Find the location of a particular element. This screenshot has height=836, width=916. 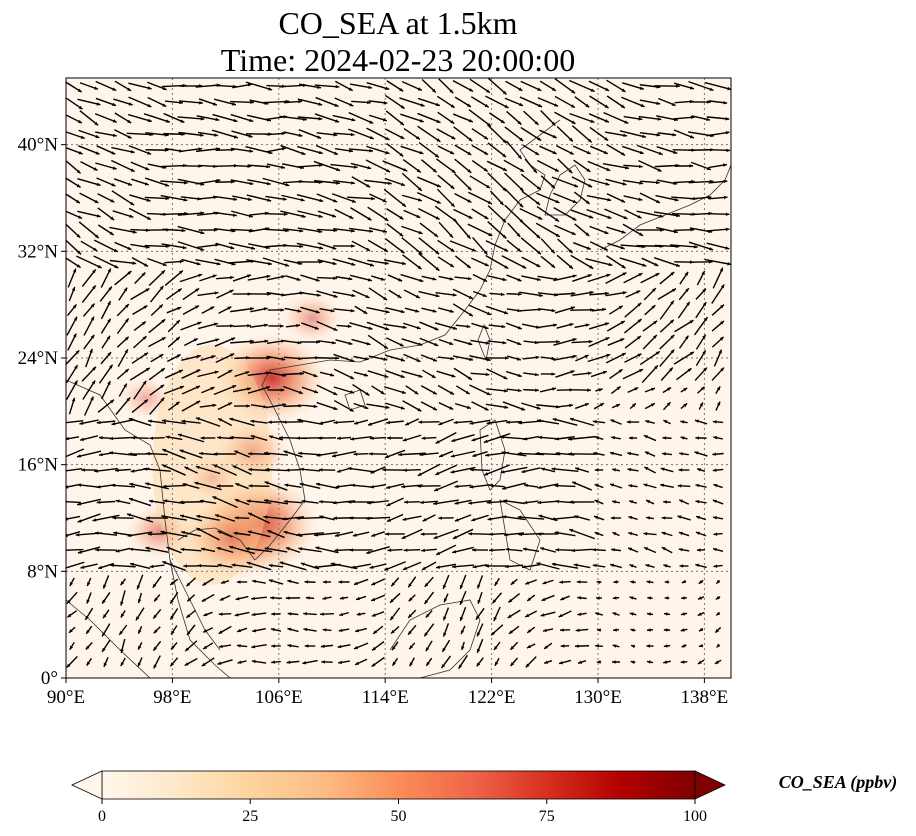

lat-tick-label: 24°N is located at coordinates (38, 358).